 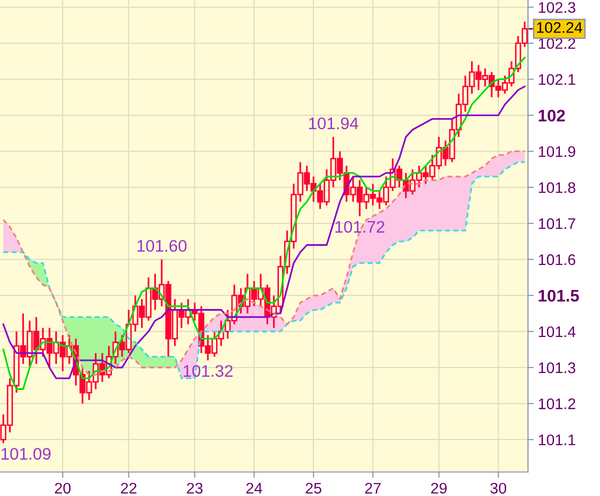 What do you see at coordinates (498, 488) in the screenshot?
I see `x-tick-label: 30` at bounding box center [498, 488].